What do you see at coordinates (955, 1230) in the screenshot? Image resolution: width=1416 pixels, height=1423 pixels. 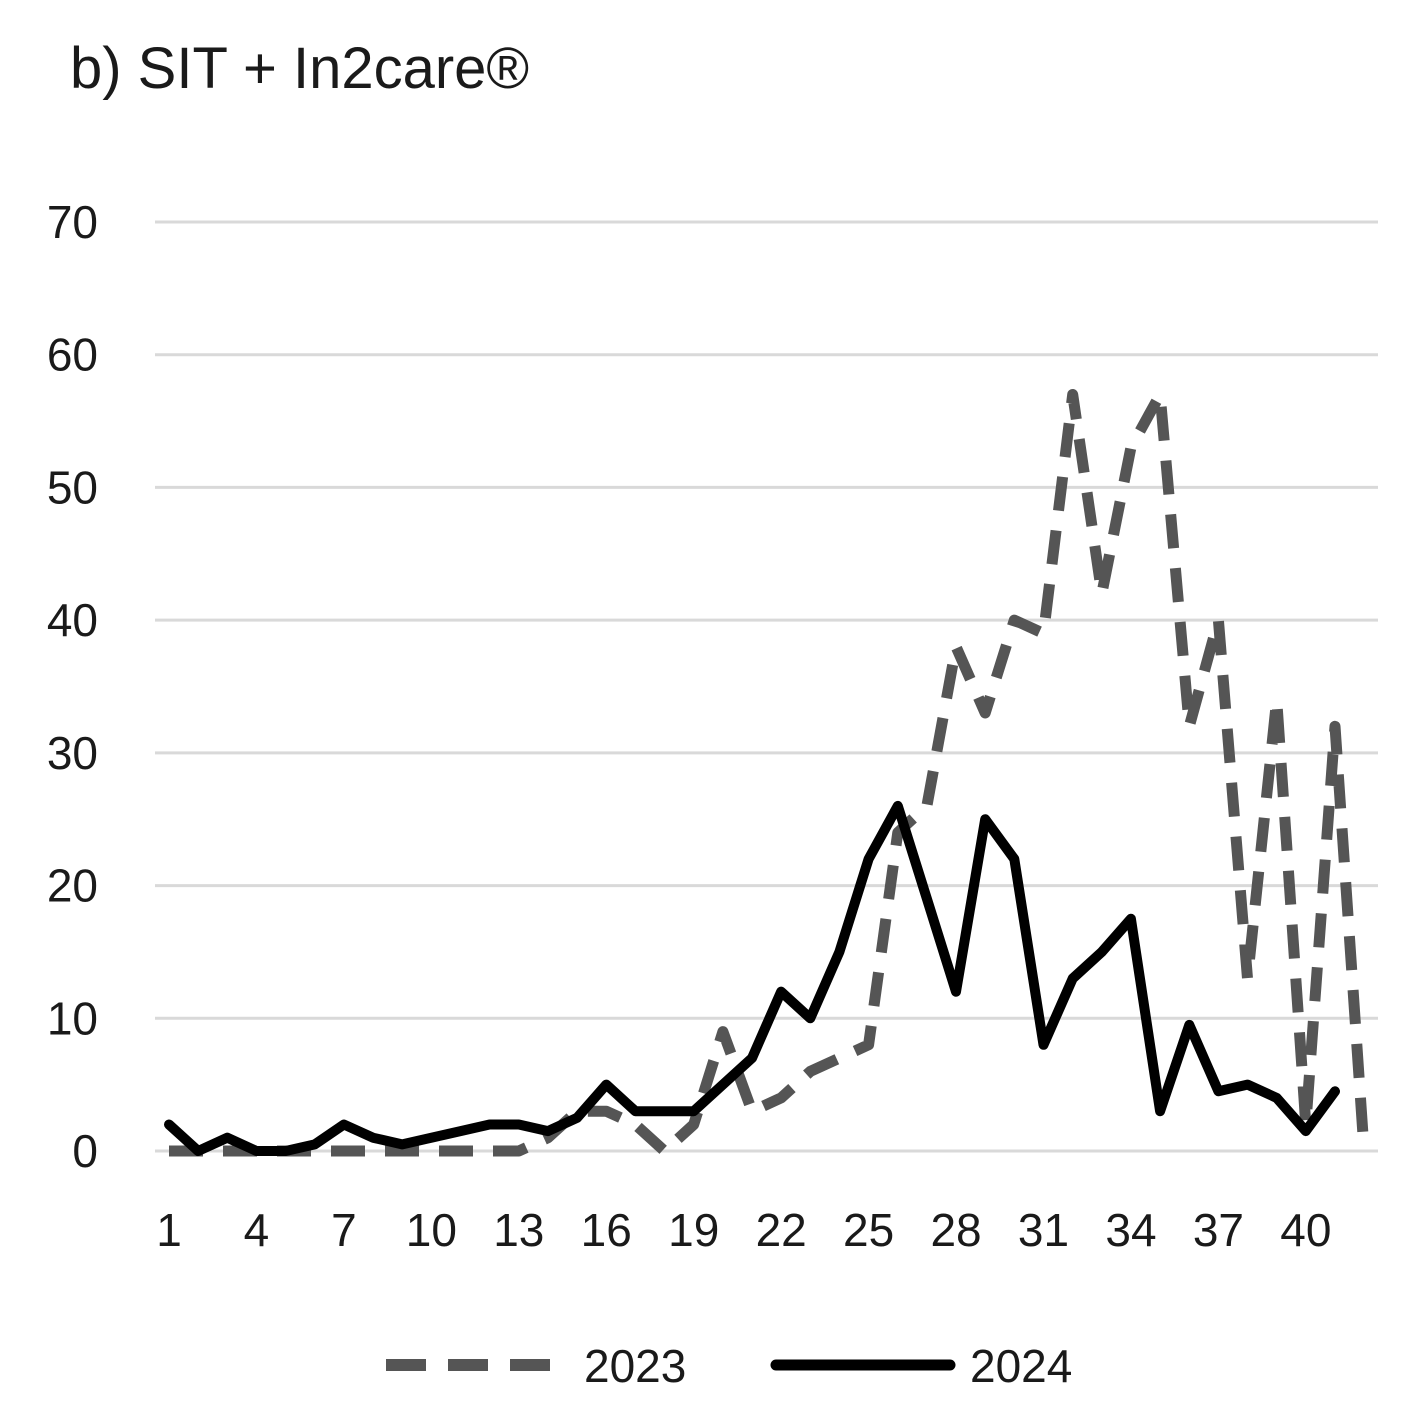 I see `x-tick-label: 28` at bounding box center [955, 1230].